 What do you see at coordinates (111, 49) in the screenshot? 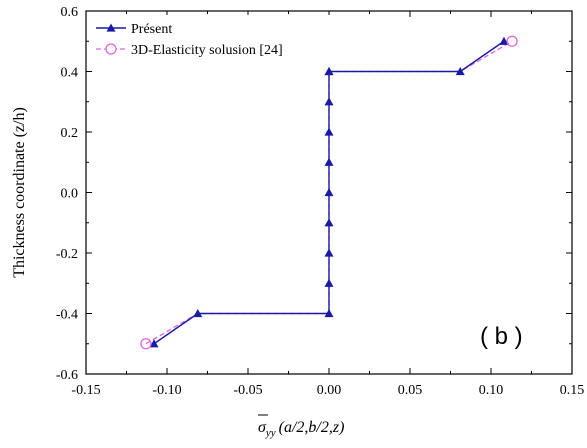
I see `legend-marker-elasticity` at bounding box center [111, 49].